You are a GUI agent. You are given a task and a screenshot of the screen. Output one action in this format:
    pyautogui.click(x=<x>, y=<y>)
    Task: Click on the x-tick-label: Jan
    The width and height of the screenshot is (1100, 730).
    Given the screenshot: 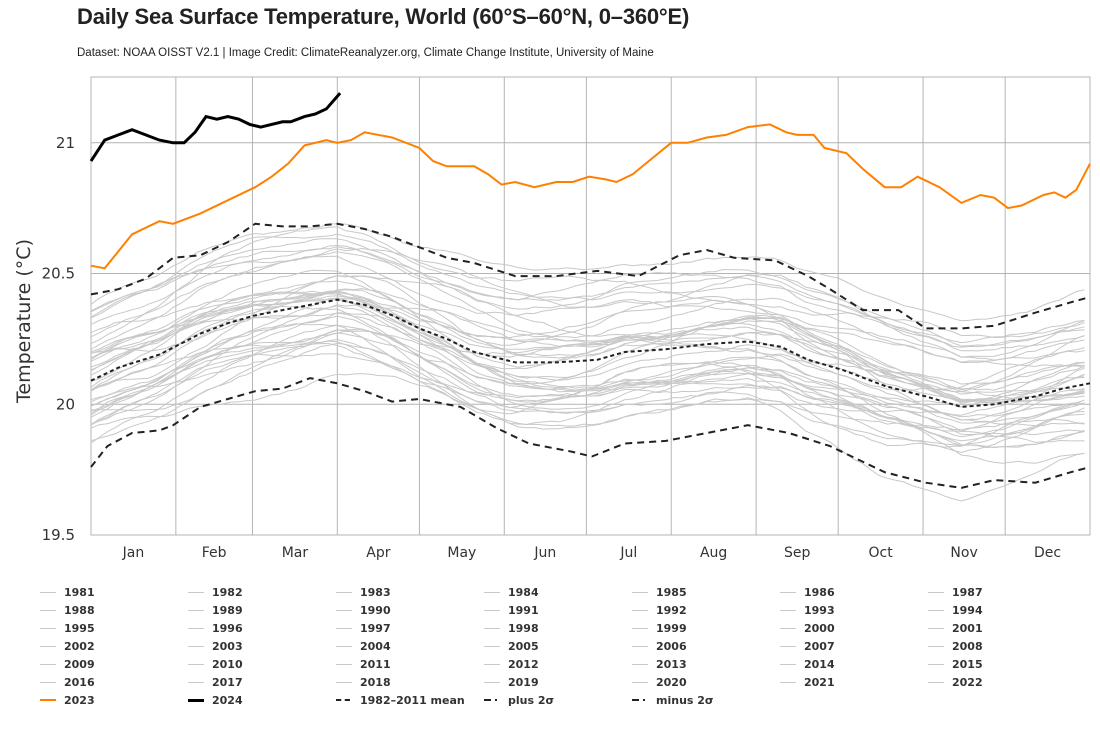 What is the action you would take?
    pyautogui.click(x=133, y=553)
    